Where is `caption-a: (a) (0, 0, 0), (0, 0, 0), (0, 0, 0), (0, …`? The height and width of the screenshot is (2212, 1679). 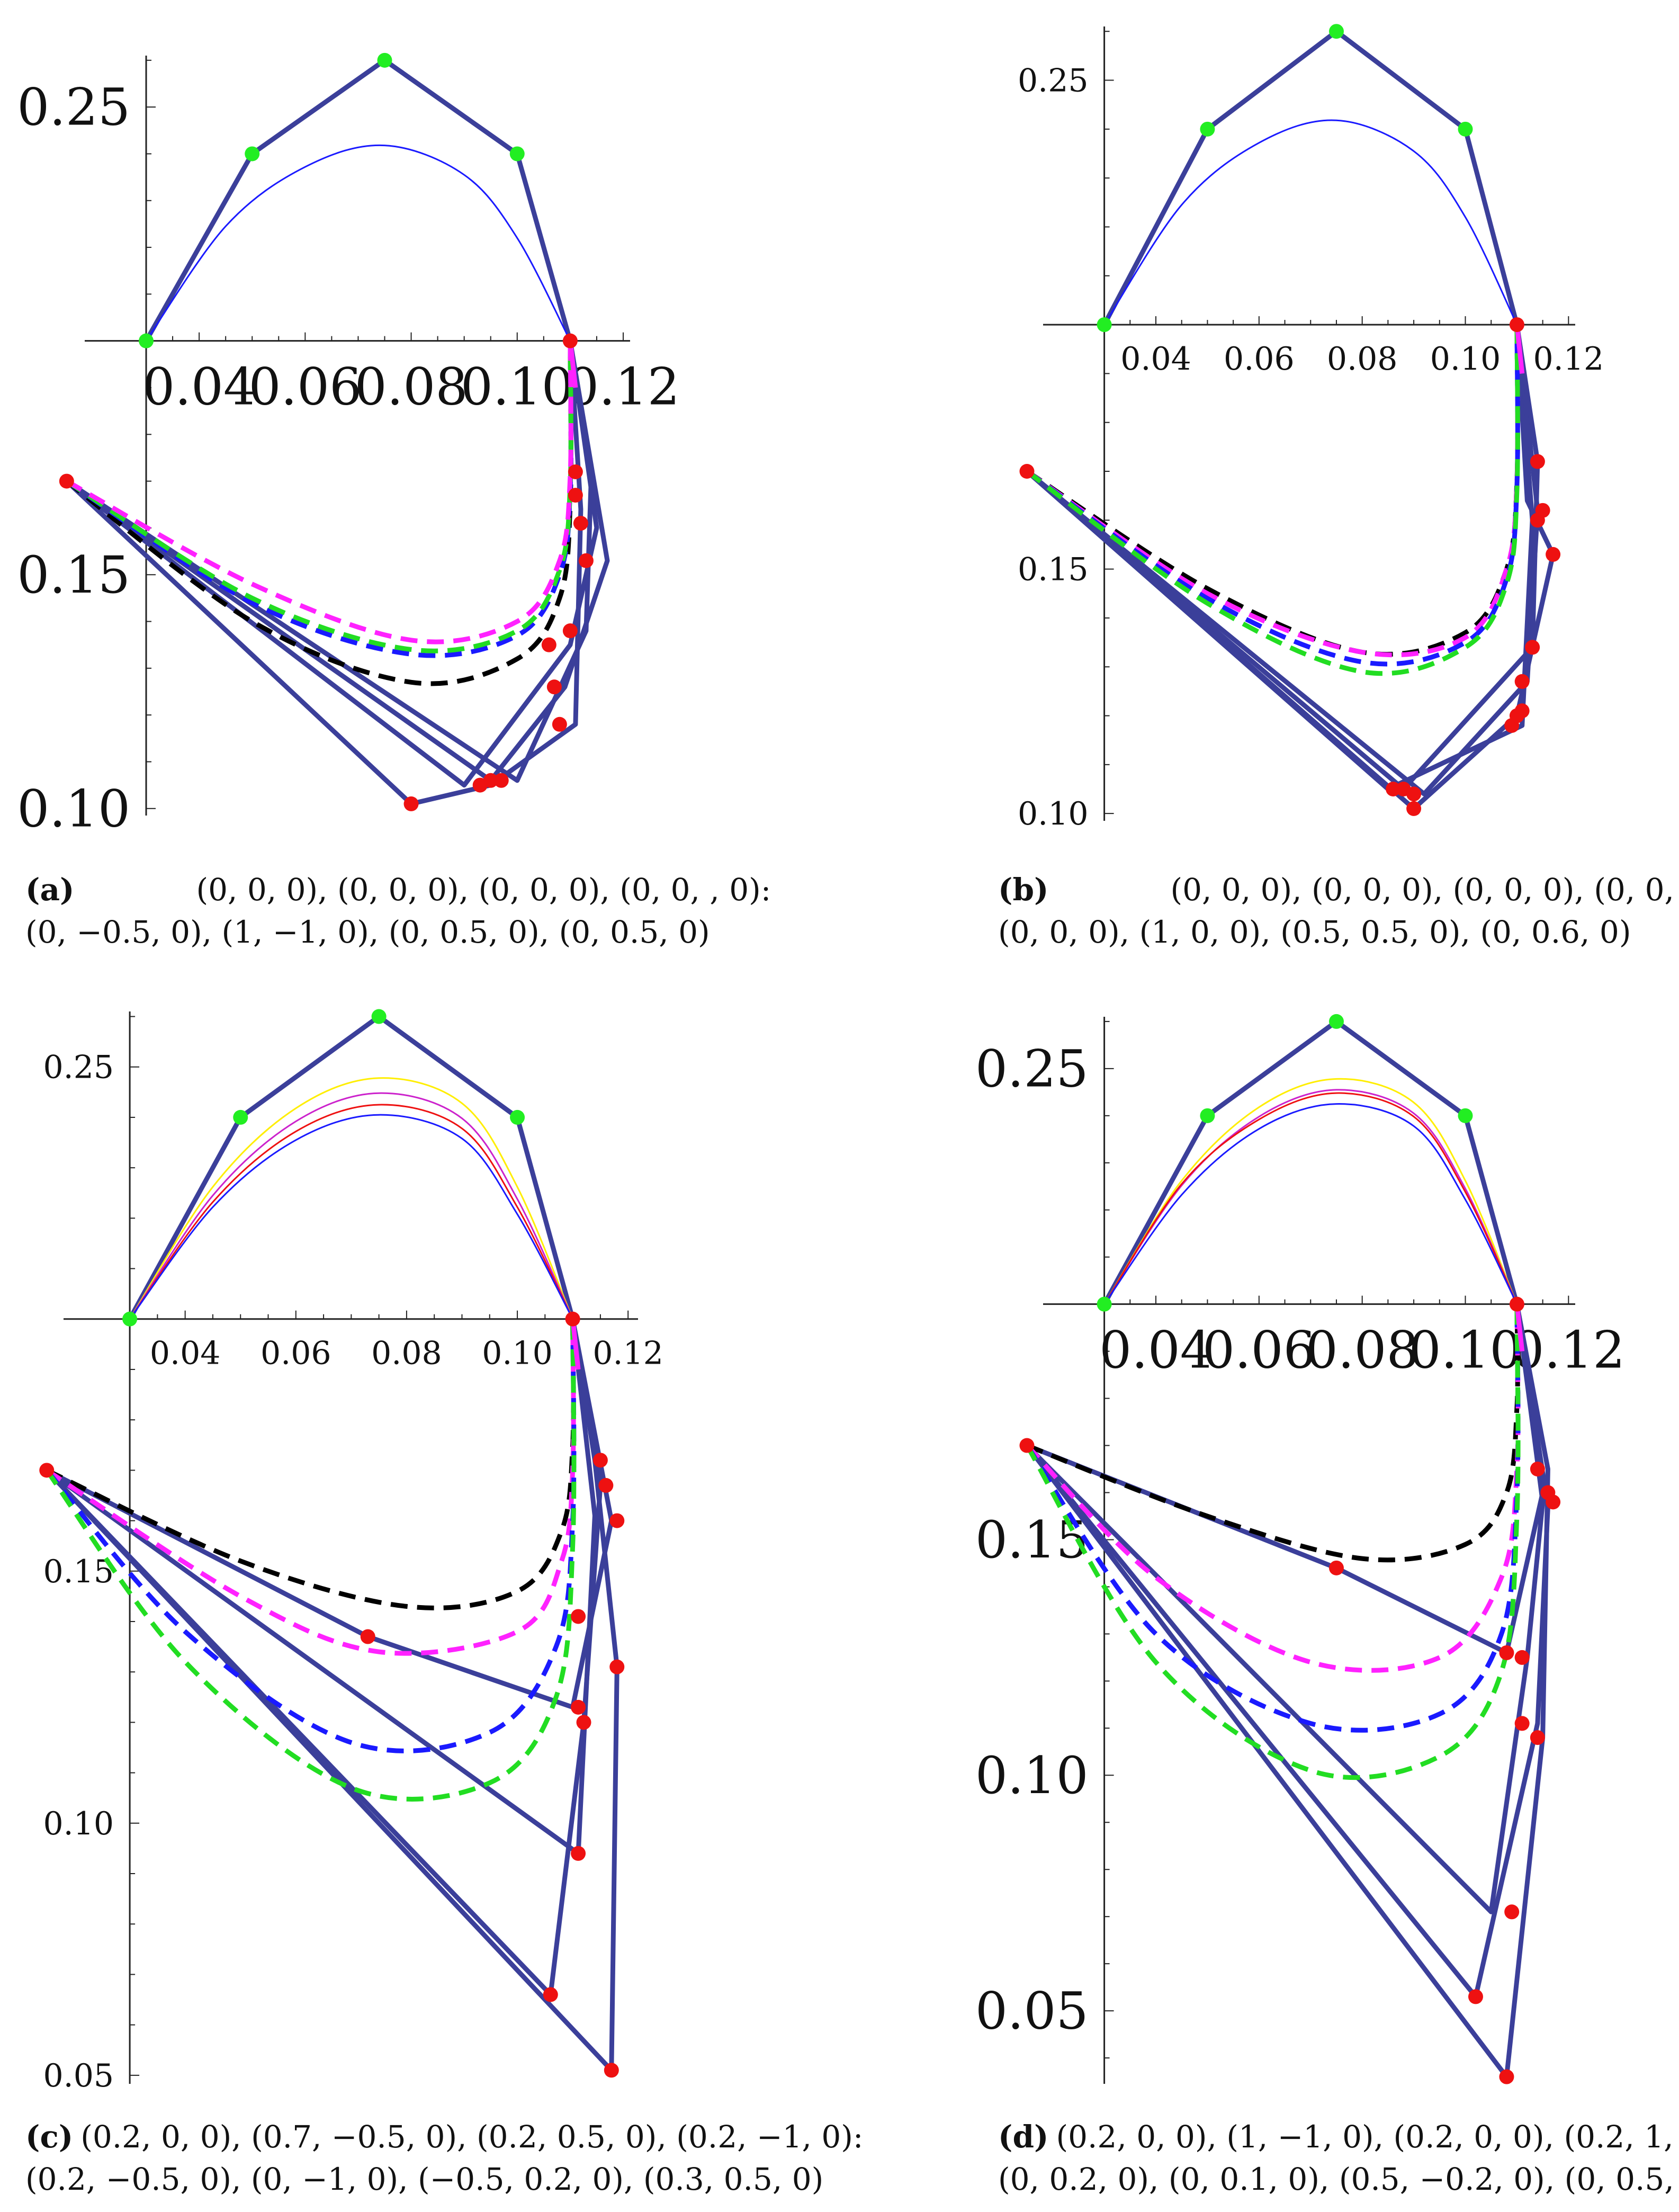 caption-a: (a) (0, 0, 0), (0, 0, 0), (0, 0, 0), (0, … is located at coordinates (398, 910).